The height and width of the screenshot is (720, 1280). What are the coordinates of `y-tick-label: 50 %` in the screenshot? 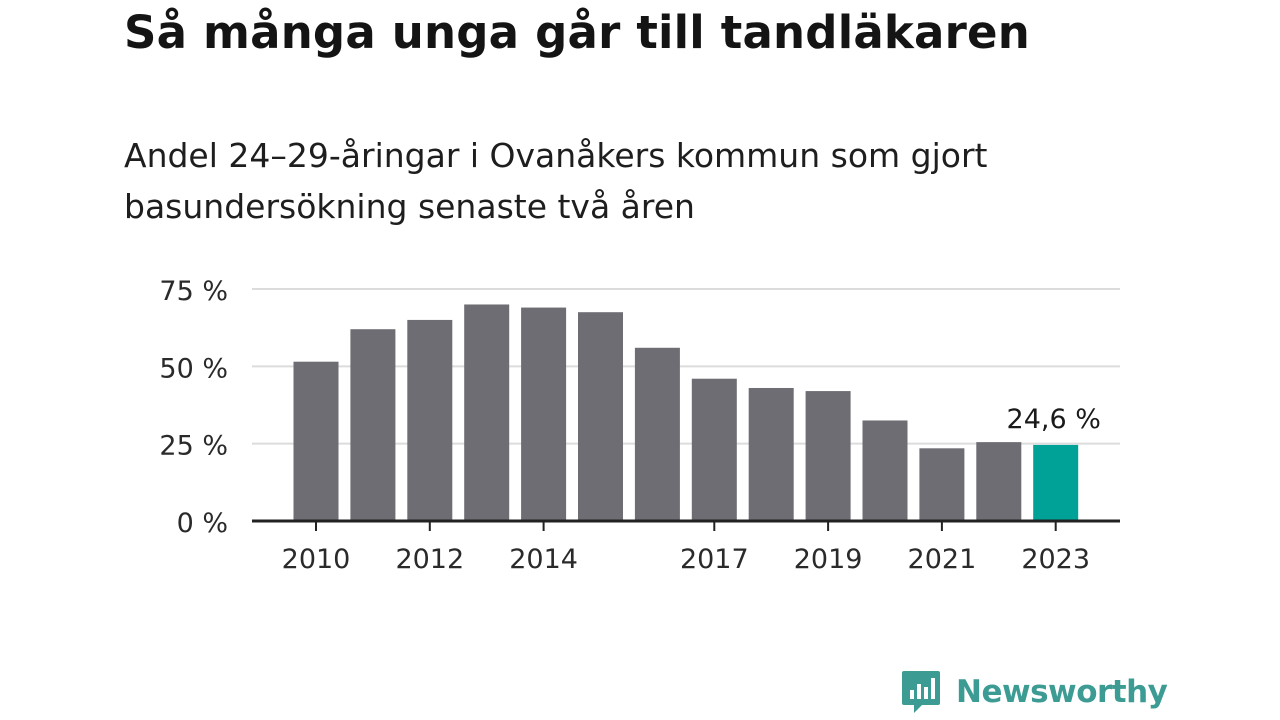 It's located at (193, 368).